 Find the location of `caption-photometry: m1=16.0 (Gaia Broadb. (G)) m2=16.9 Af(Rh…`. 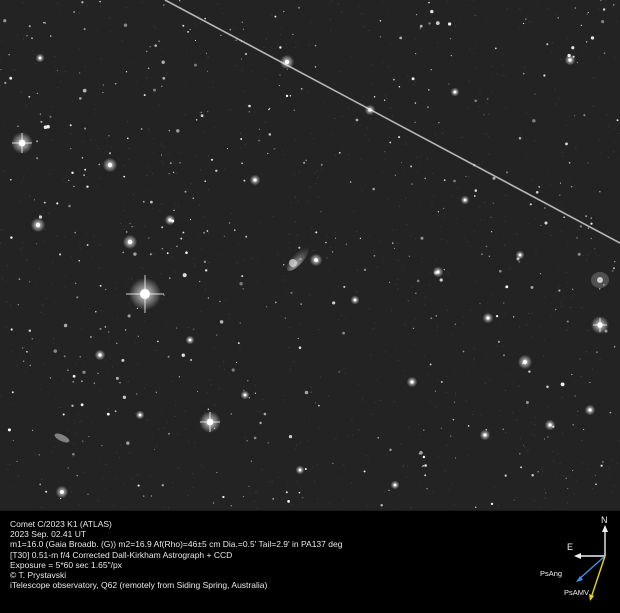

caption-photometry: m1=16.0 (Gaia Broadb. (G)) m2=16.9 Af(Rh… is located at coordinates (176, 544).